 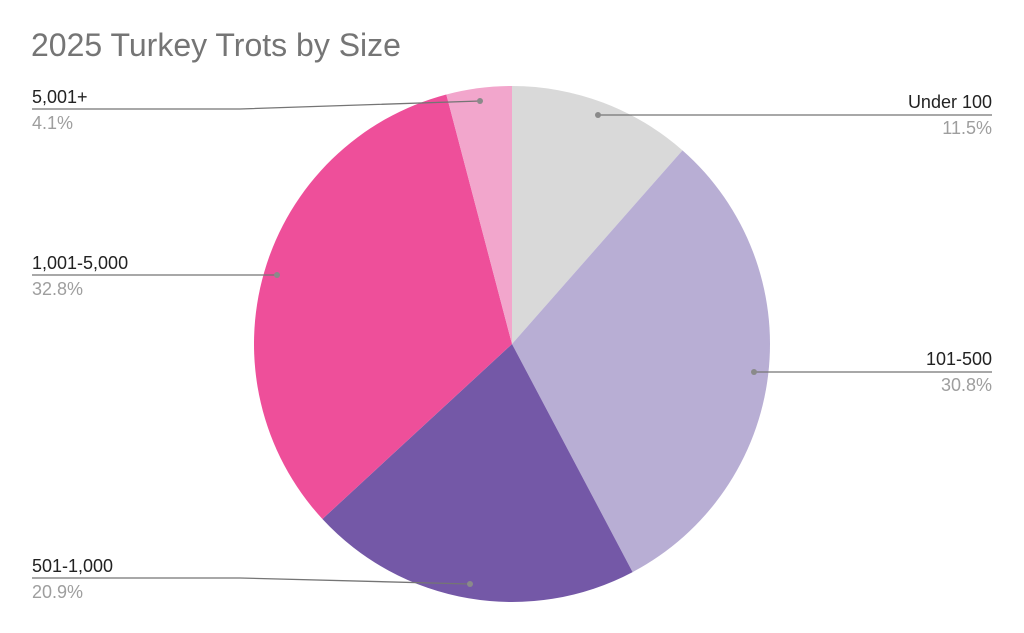 I want to click on label-under-100: Under 100, so click(x=949, y=102).